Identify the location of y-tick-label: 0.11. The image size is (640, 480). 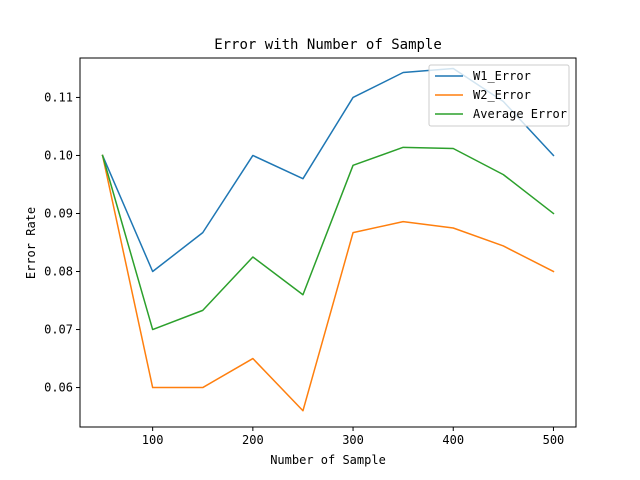
(58, 97).